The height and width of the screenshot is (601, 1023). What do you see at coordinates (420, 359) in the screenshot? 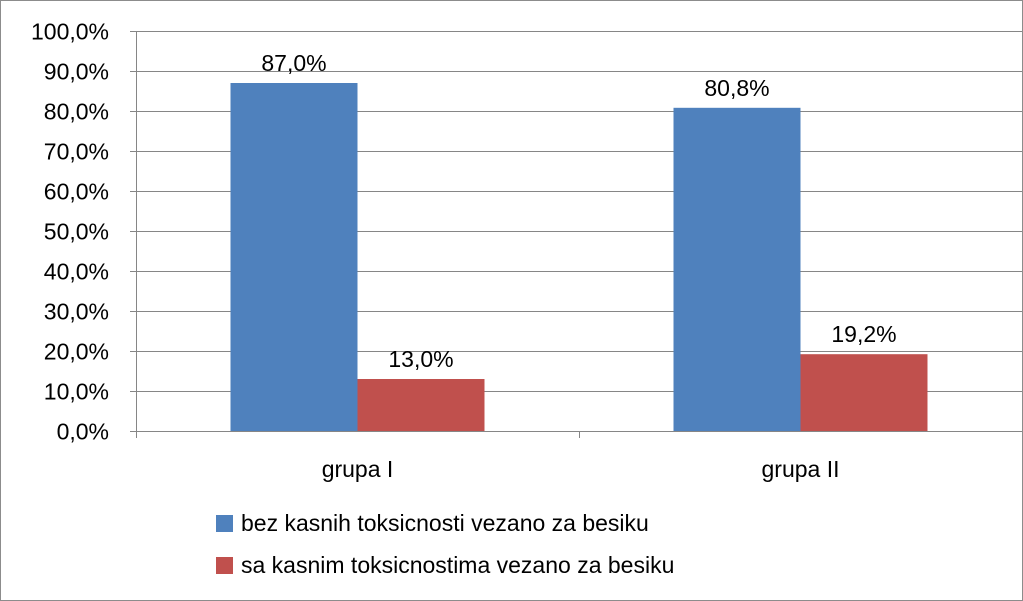
I see `data-label: 13,0%` at bounding box center [420, 359].